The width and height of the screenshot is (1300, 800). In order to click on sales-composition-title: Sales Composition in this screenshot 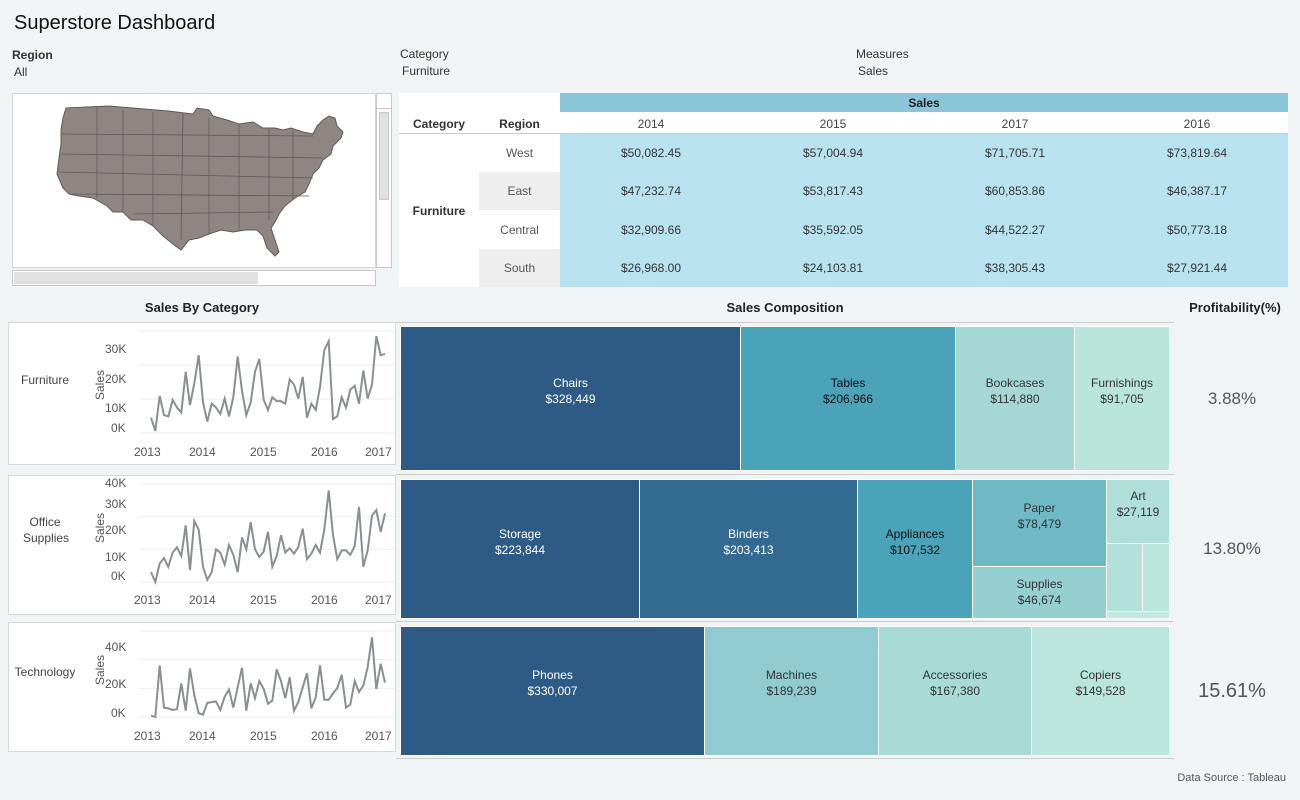, I will do `click(785, 307)`.